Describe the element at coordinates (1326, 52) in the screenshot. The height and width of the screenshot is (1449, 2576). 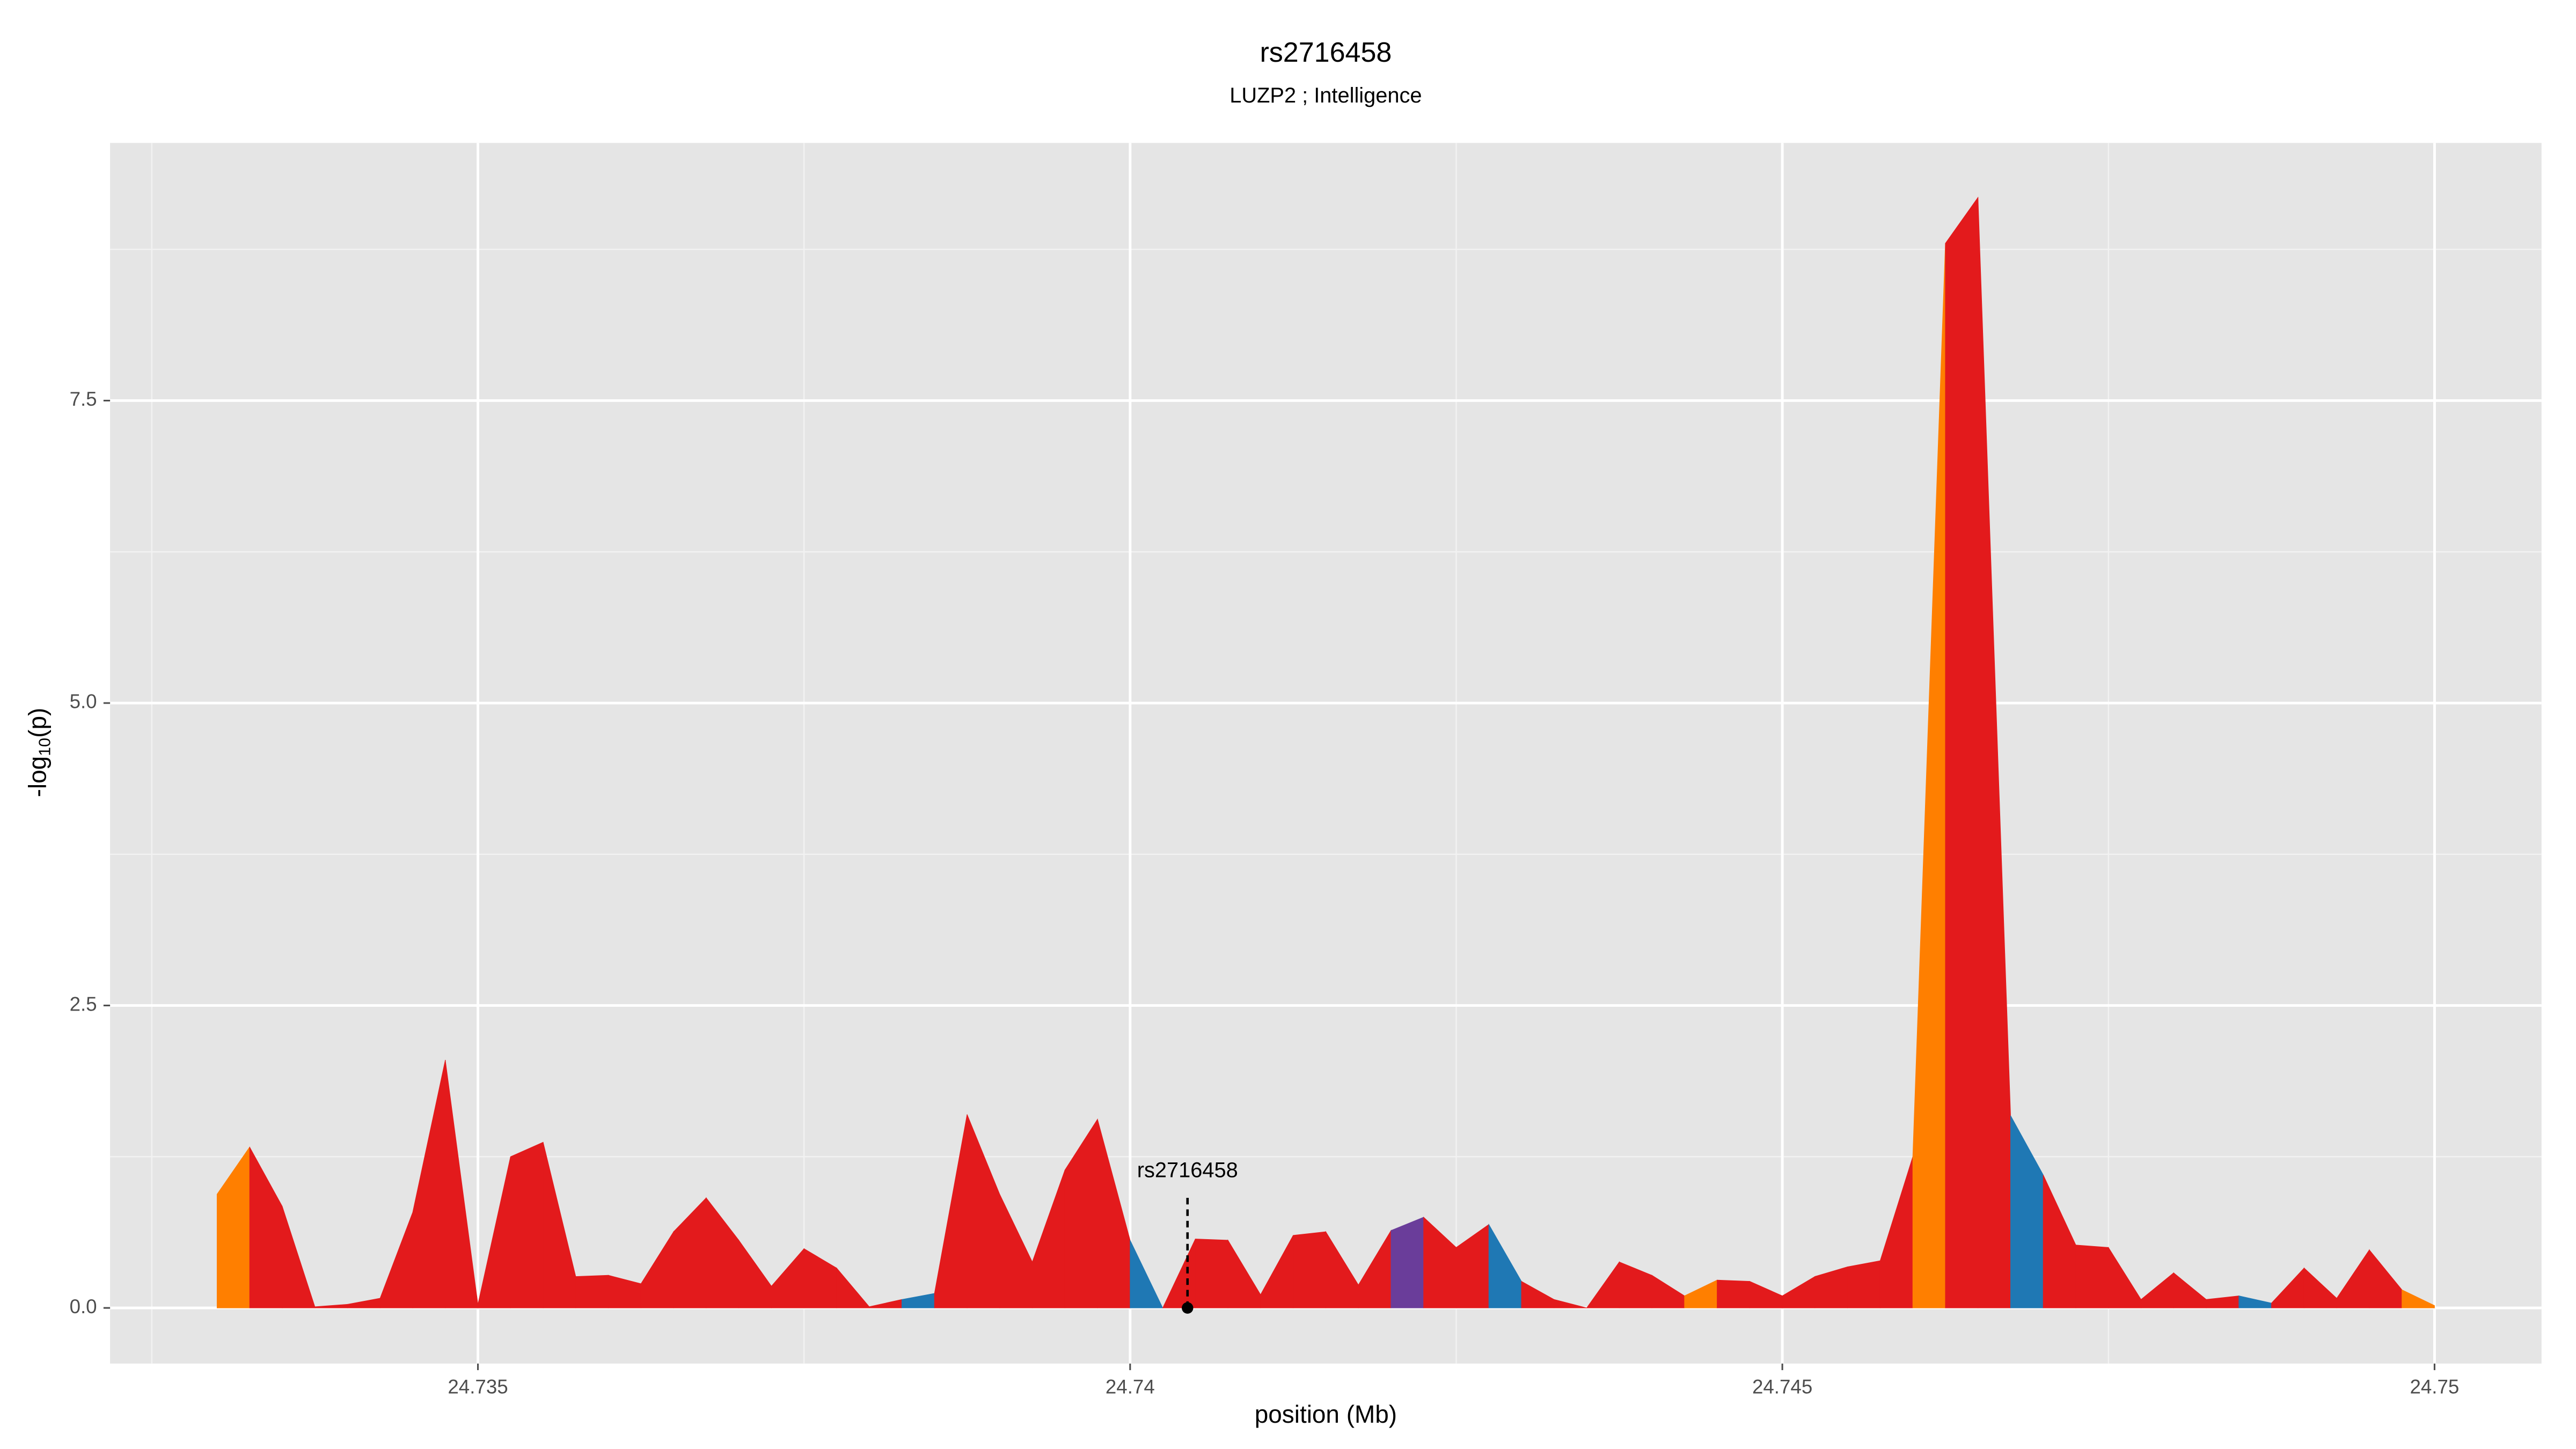
I see `chart-title: rs2716458` at that location.